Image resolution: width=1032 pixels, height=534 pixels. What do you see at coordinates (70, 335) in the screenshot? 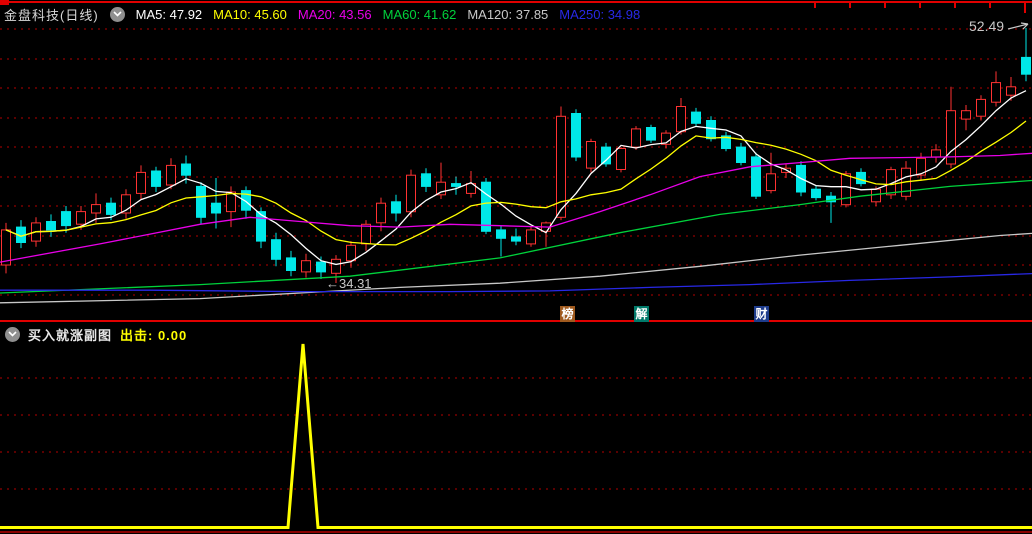
I see `indicator-title: 买入就涨副图` at bounding box center [70, 335].